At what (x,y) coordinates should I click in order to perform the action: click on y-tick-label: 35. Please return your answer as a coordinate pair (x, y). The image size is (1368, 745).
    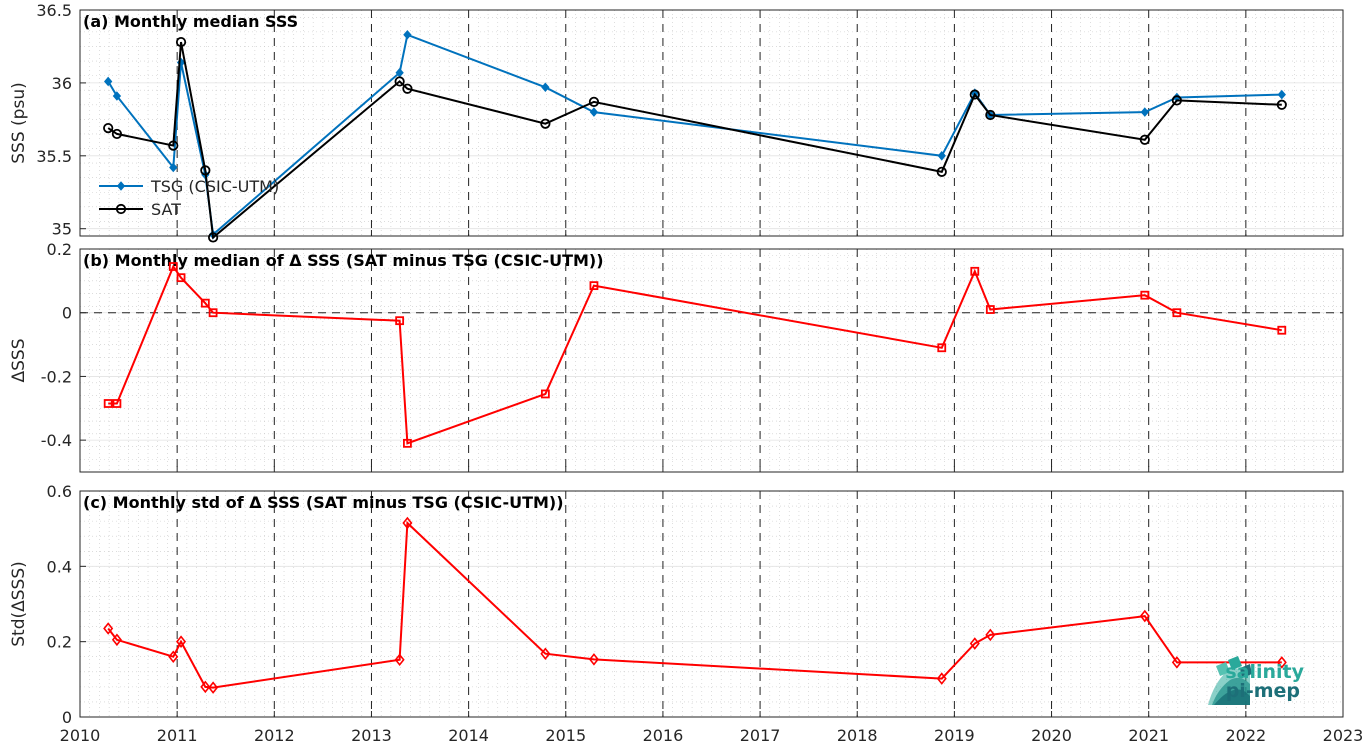
    Looking at the image, I should click on (62, 229).